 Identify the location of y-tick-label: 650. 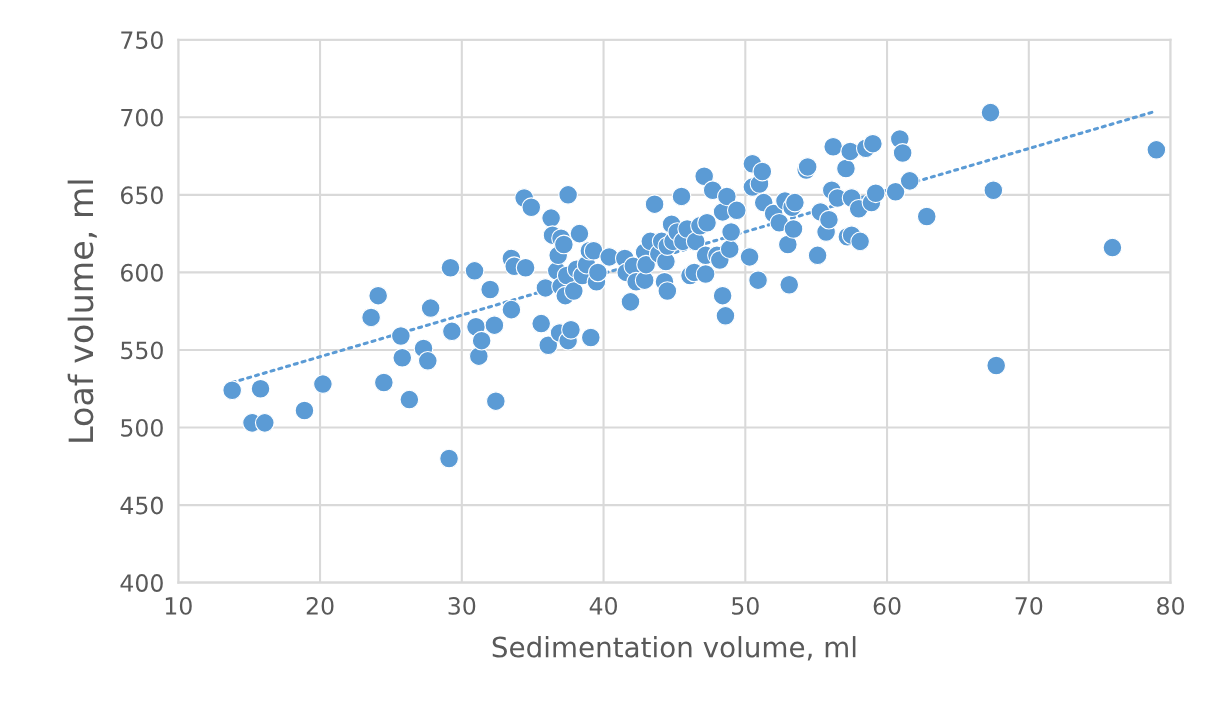
(142, 195).